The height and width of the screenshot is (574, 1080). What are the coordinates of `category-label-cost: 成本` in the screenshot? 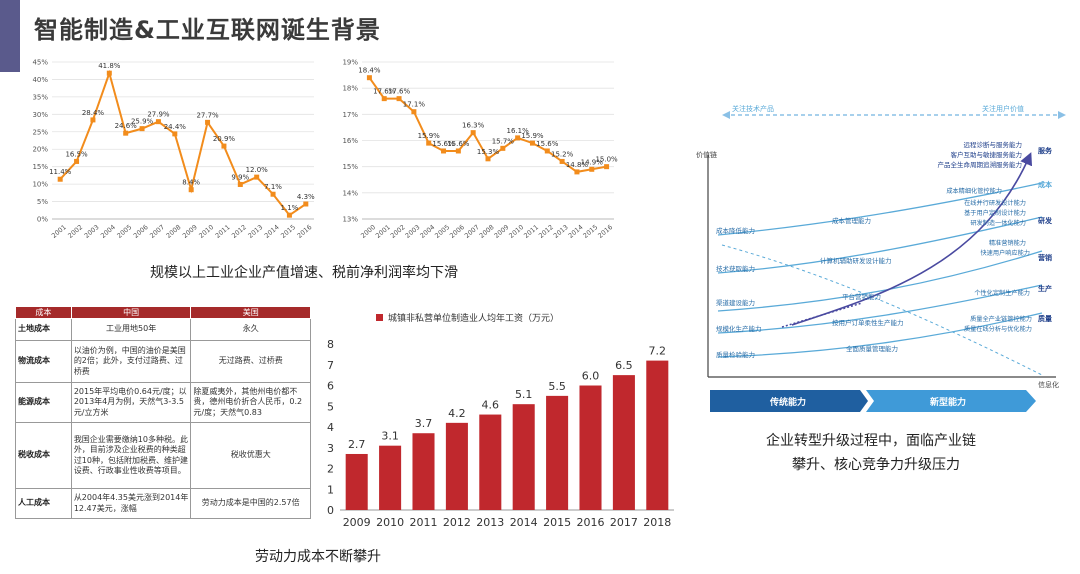 It's located at (1045, 184).